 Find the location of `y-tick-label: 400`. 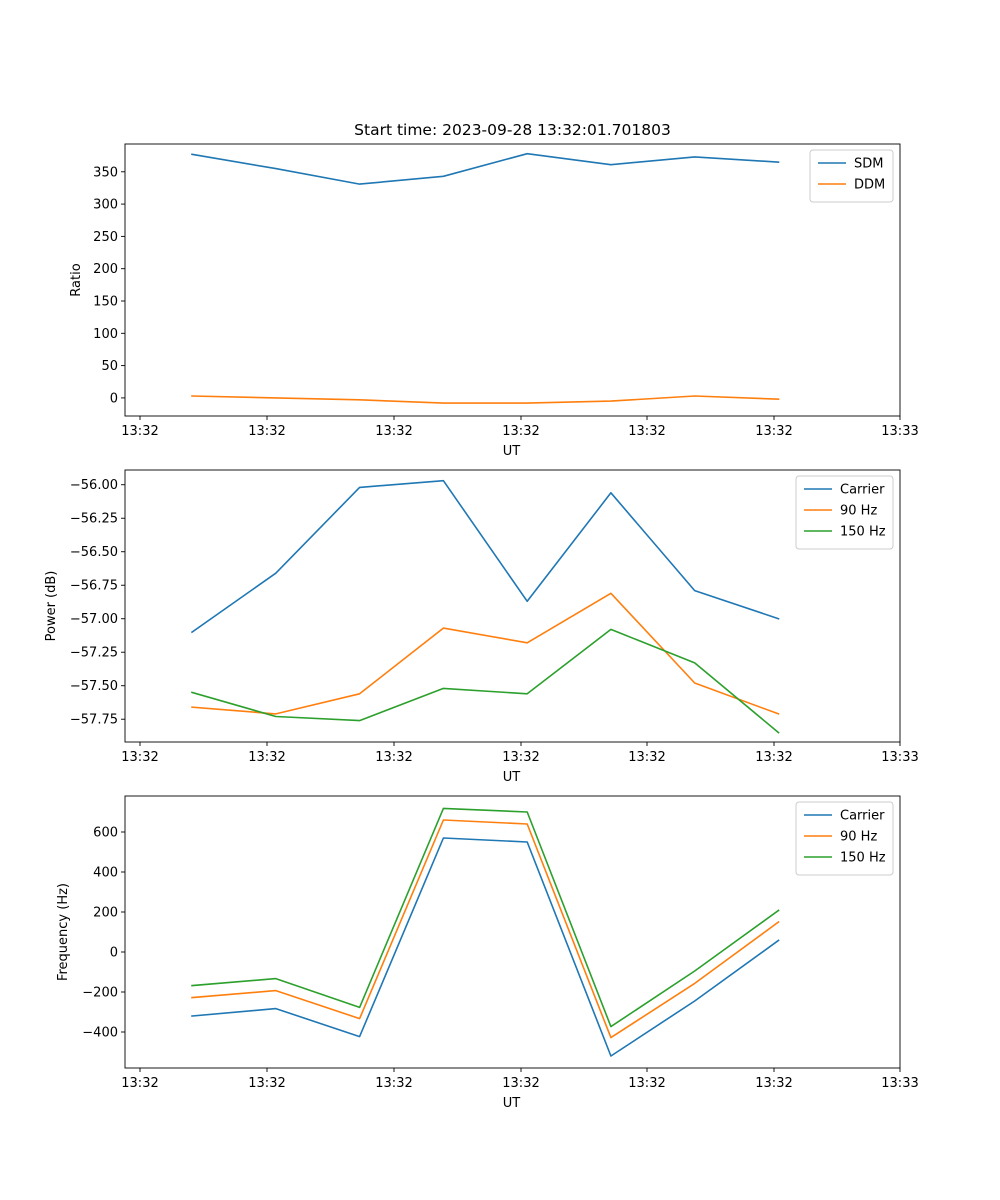

y-tick-label: 400 is located at coordinates (105, 873).